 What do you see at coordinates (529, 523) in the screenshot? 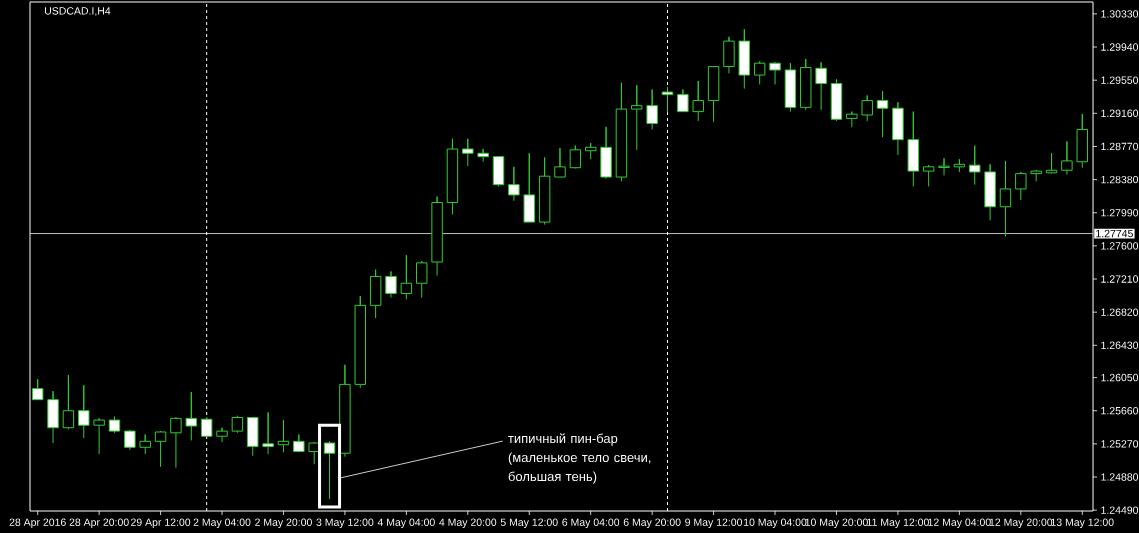
I see `x-tick-label: 5 May 12:00` at bounding box center [529, 523].